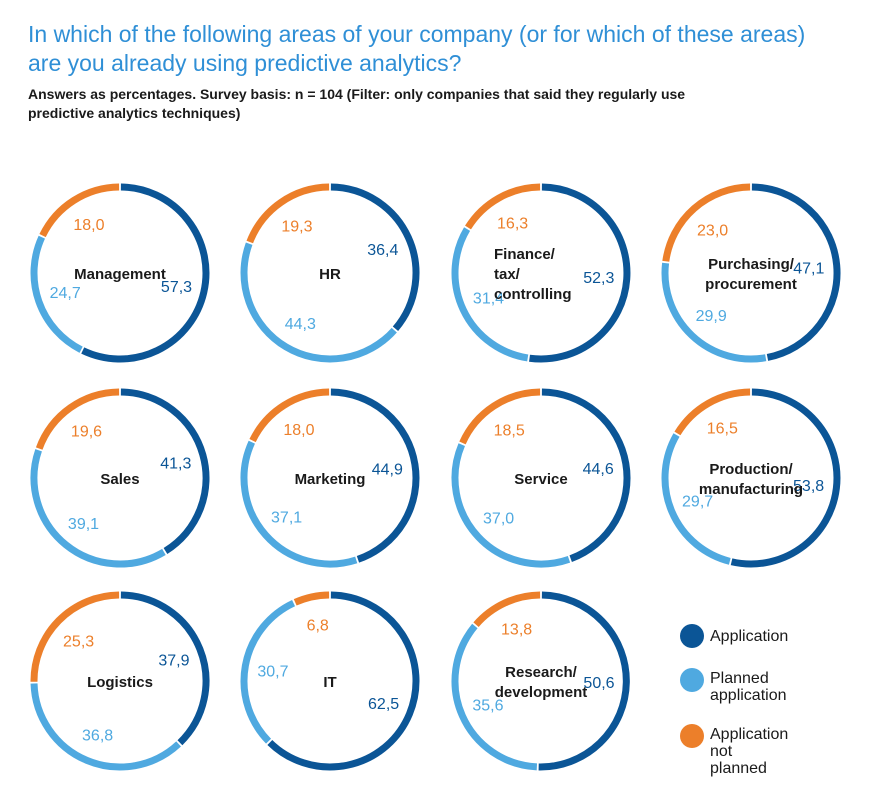 This screenshot has height=800, width=869. I want to click on value-label-application: 53,8, so click(808, 486).